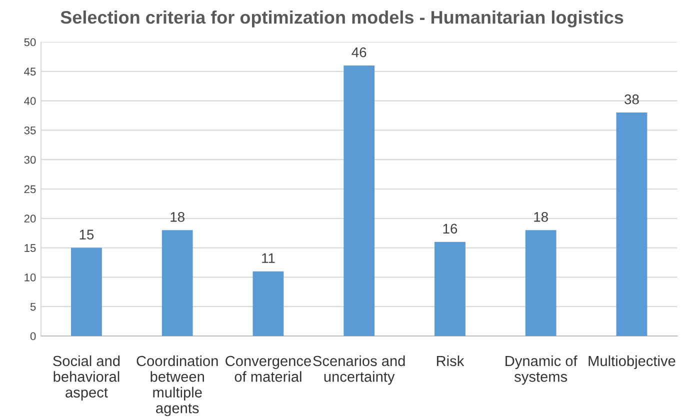 The height and width of the screenshot is (420, 684). What do you see at coordinates (30, 101) in the screenshot?
I see `y-tick-label: 40` at bounding box center [30, 101].